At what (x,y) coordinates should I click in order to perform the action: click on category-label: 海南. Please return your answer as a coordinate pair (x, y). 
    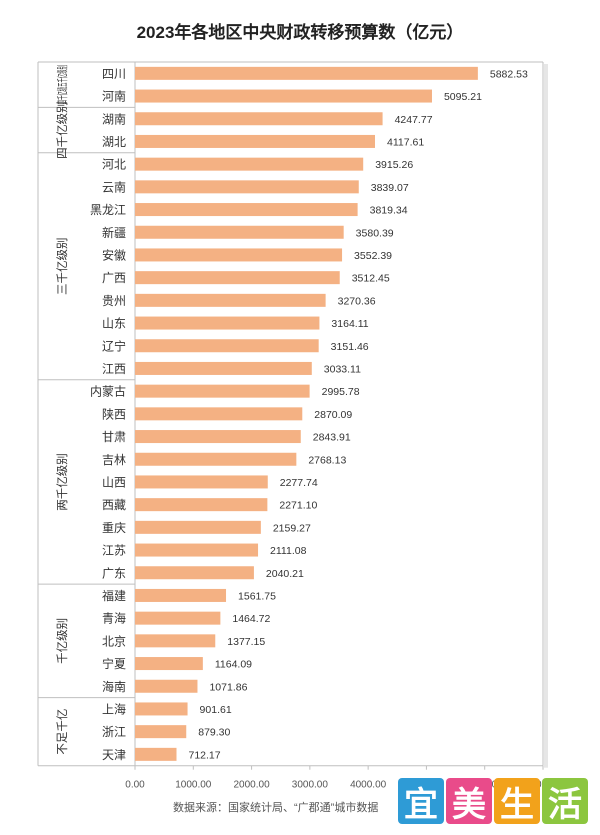
    Looking at the image, I should click on (114, 686).